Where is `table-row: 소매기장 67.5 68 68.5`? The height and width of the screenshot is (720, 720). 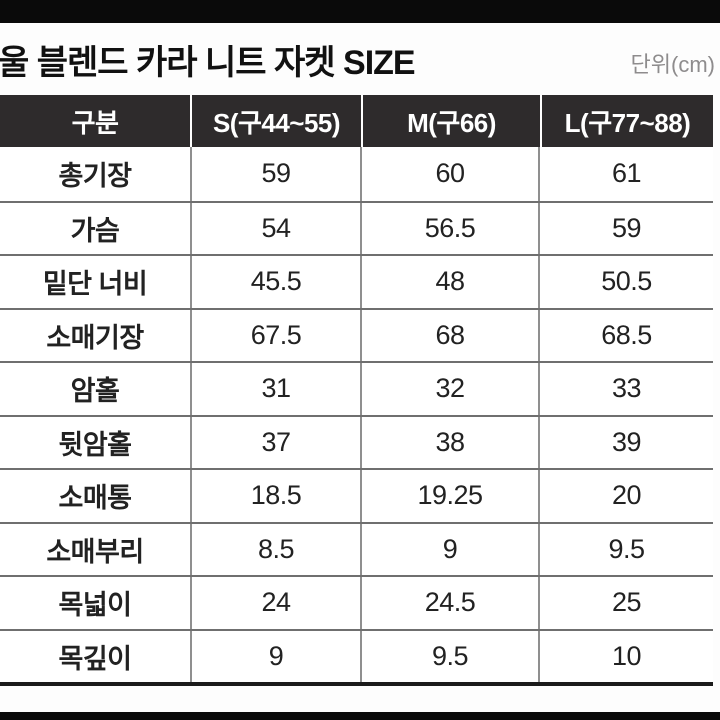 table-row: 소매기장 67.5 68 68.5 is located at coordinates (356, 334).